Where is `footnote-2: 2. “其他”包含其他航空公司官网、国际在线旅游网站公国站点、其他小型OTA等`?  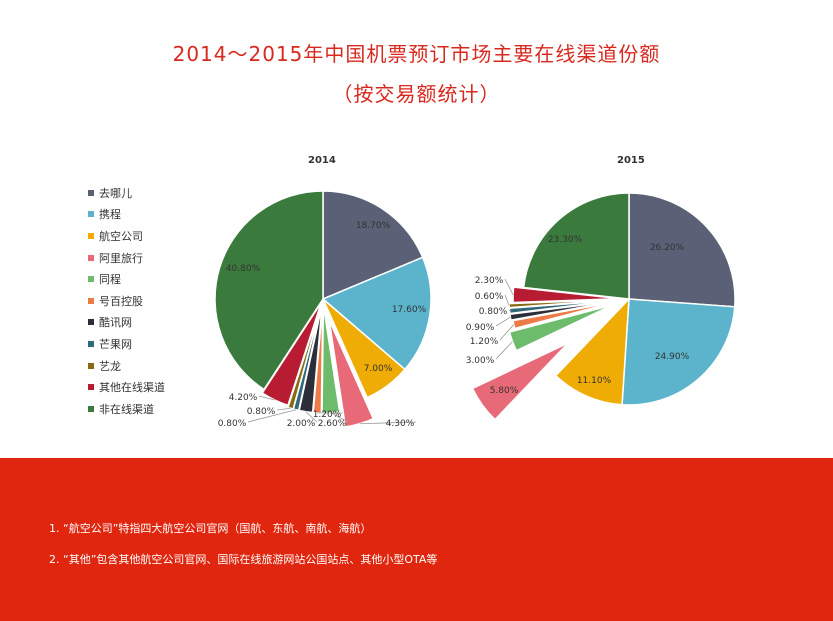 footnote-2: 2. “其他”包含其他航空公司官网、国际在线旅游网站公国站点、其他小型OTA等 is located at coordinates (243, 559).